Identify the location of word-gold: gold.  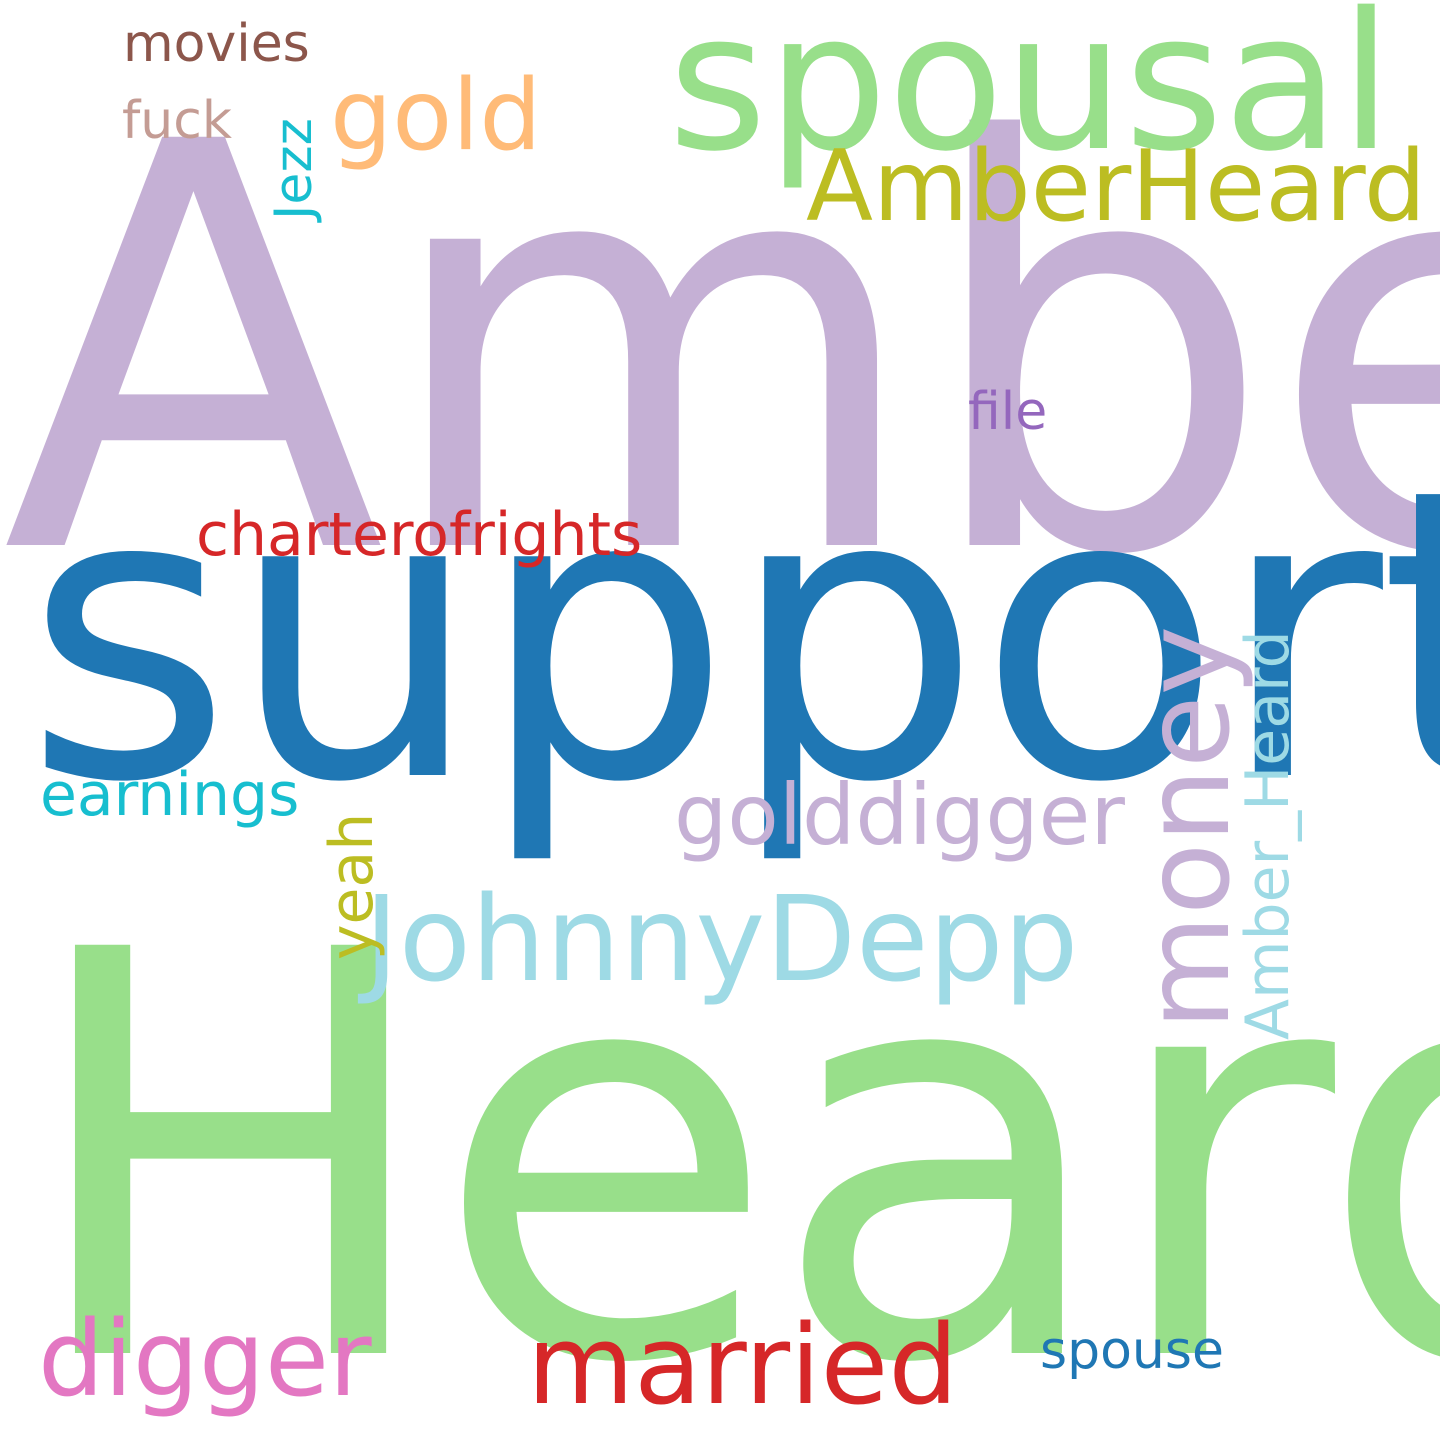
(436, 116).